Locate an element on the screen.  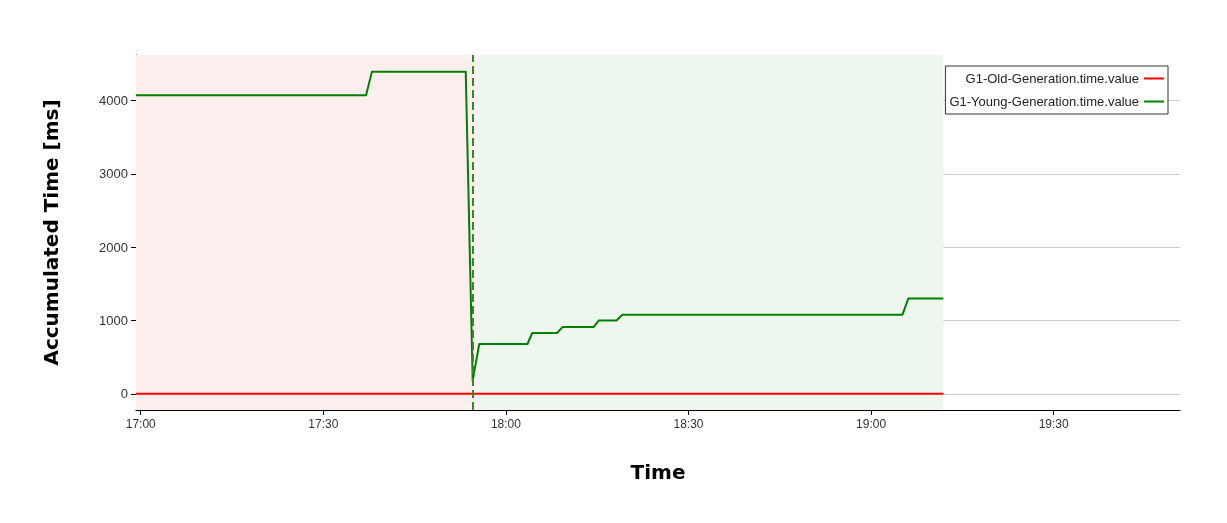
x-tick-label: 18:00 is located at coordinates (506, 424).